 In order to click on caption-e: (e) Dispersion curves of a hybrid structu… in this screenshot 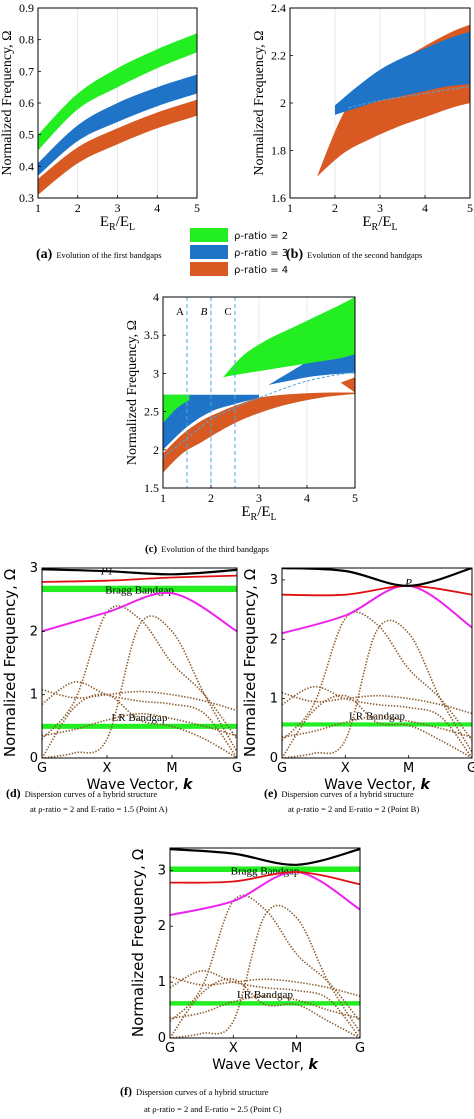, I will do `click(339, 793)`.